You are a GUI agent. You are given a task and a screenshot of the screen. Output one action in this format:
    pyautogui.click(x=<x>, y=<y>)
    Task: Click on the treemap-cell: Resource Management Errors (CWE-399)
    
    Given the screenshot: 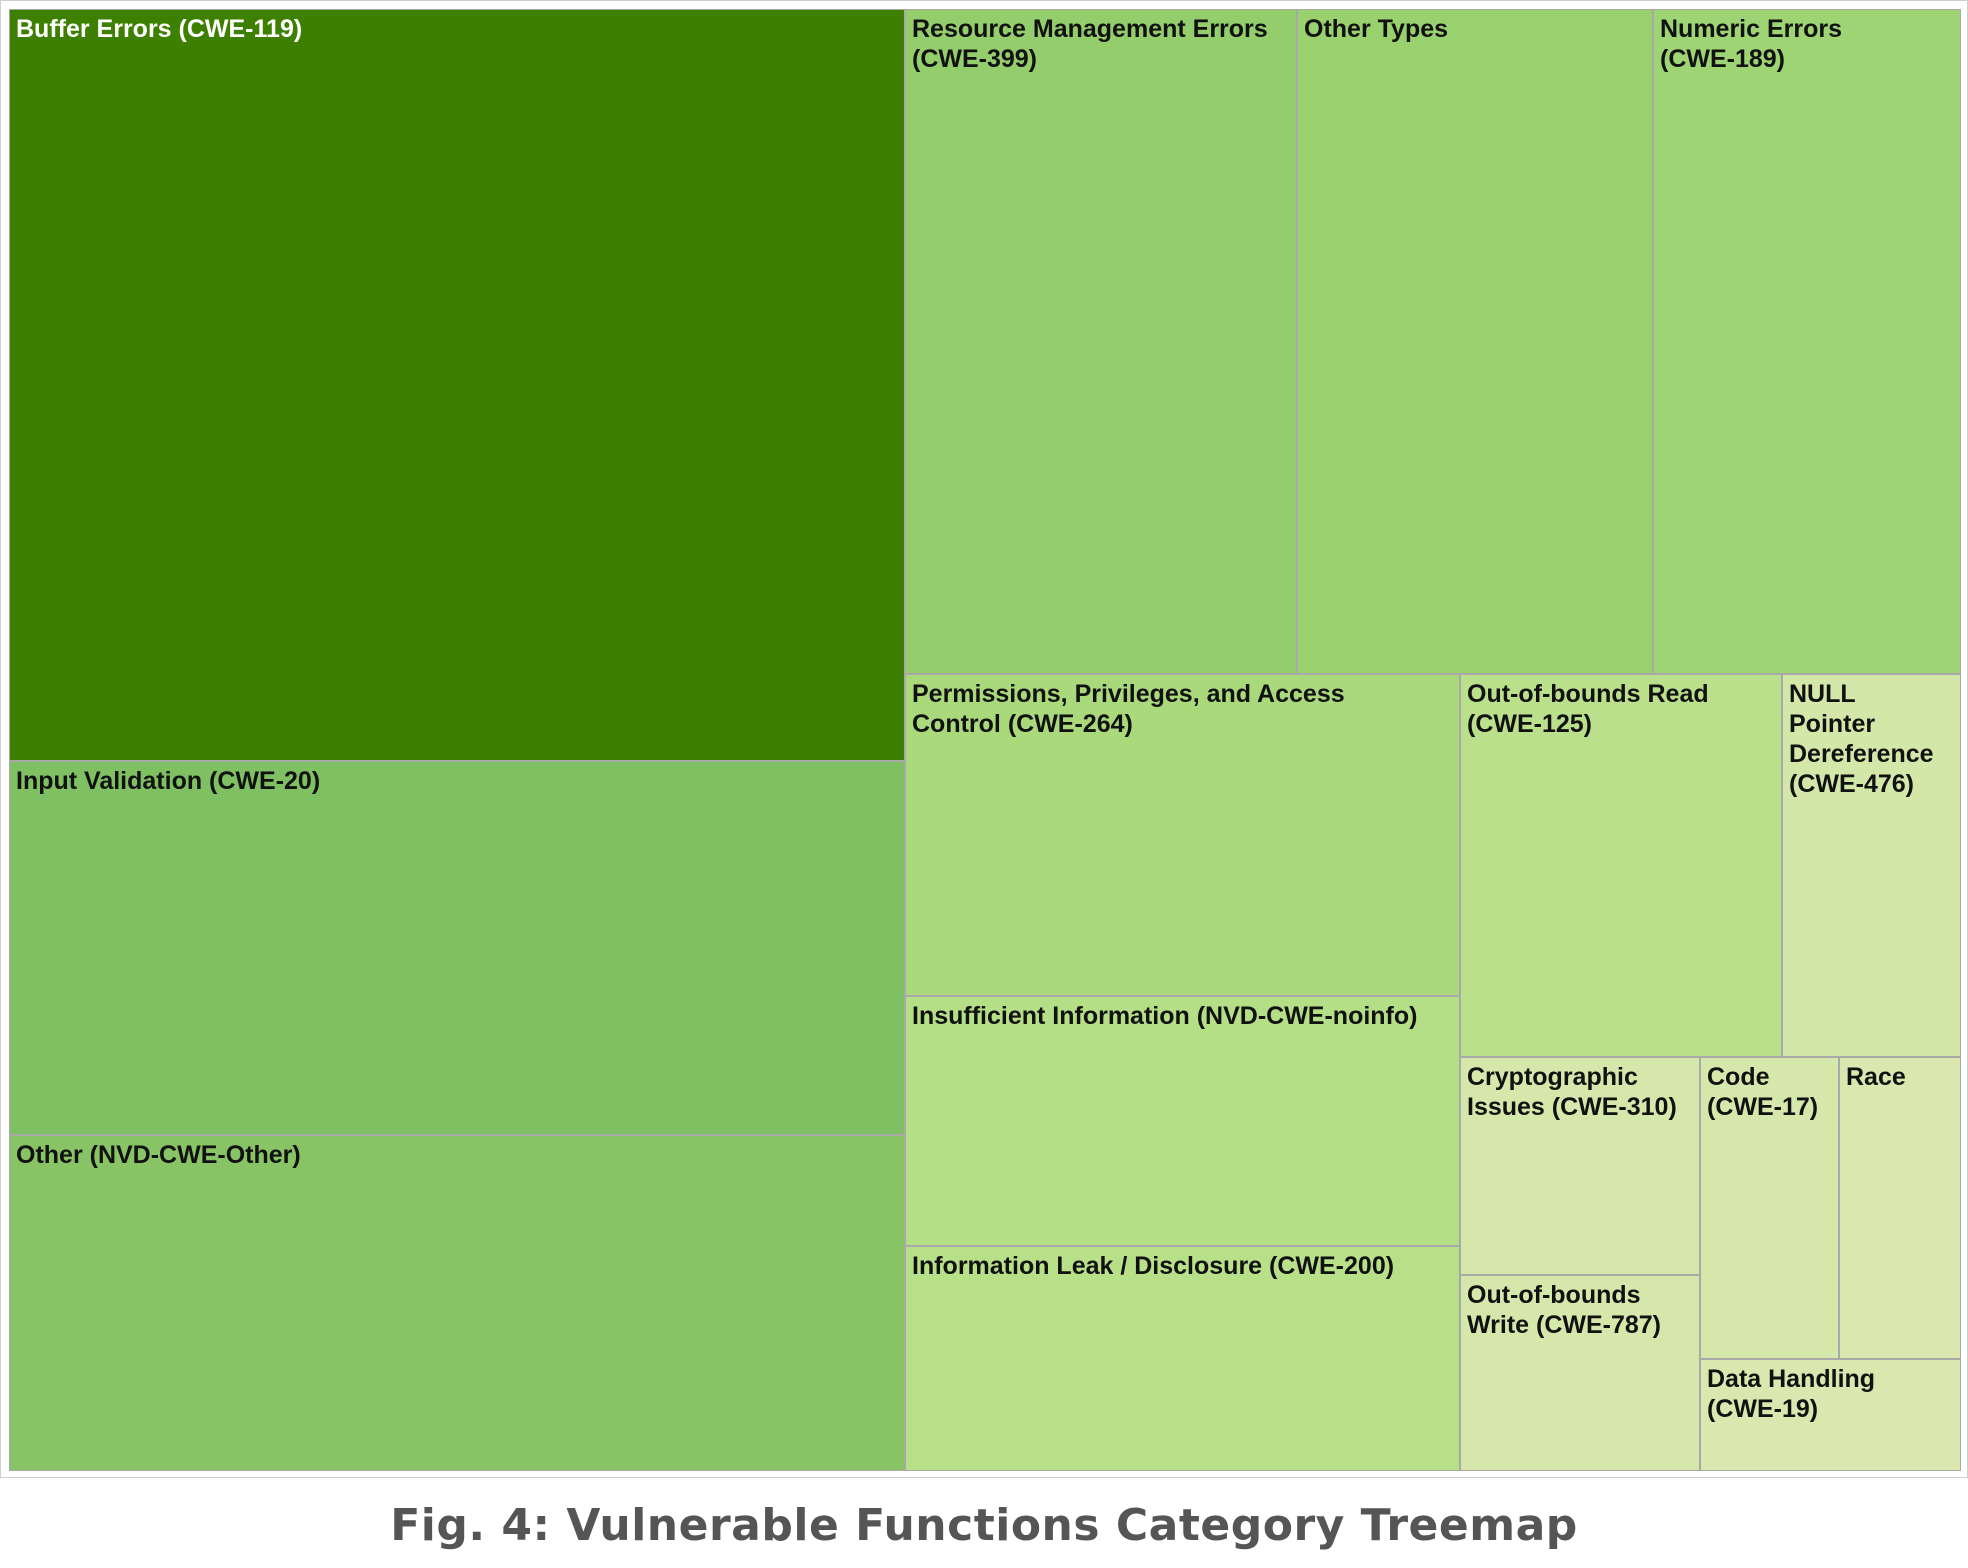 What is the action you would take?
    pyautogui.click(x=1101, y=341)
    